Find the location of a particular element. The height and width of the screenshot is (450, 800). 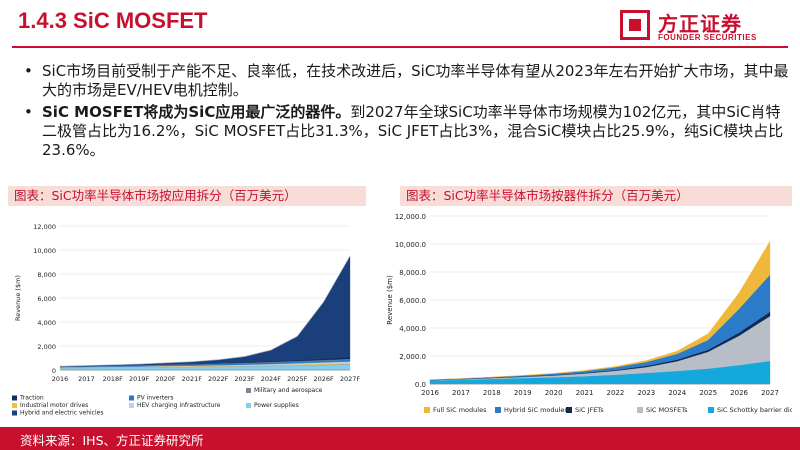

area-series-hybrid-and-electric-vehicles is located at coordinates (205, 311).